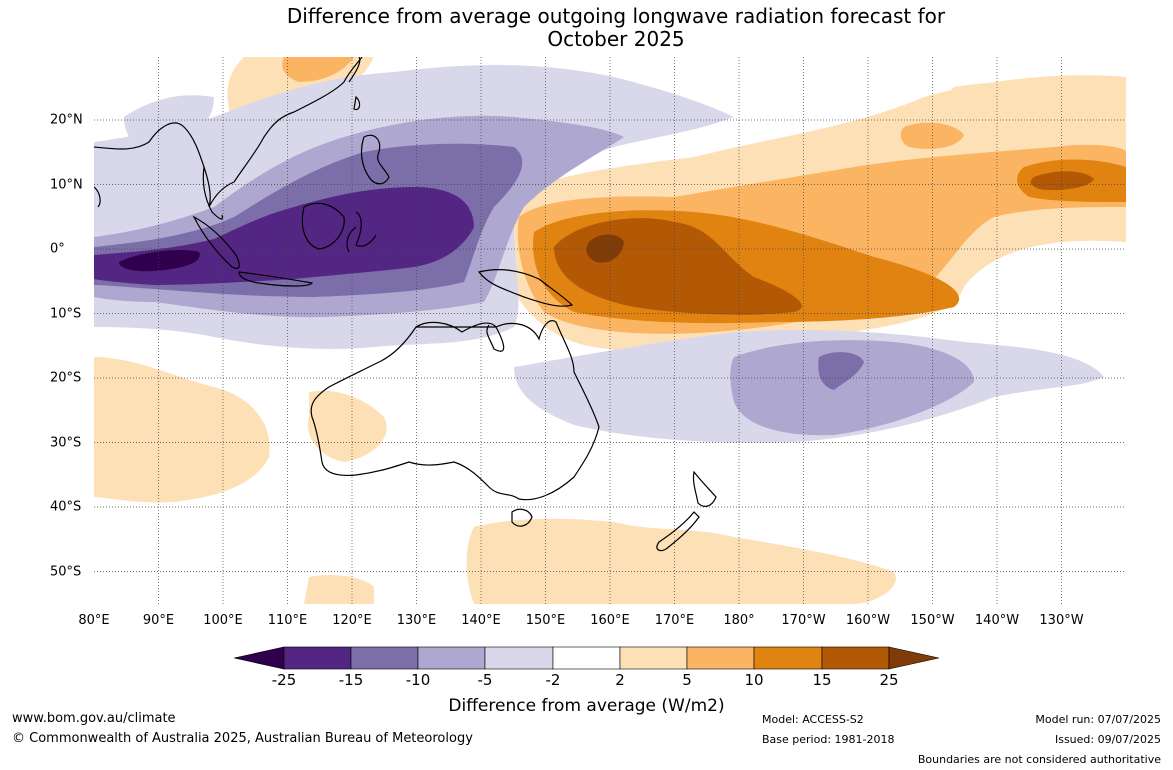  I want to click on south-pacific-mid, so click(852, 388).